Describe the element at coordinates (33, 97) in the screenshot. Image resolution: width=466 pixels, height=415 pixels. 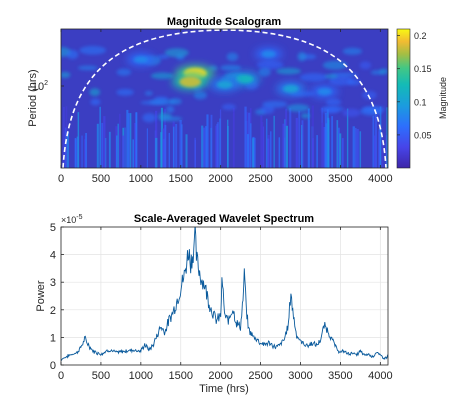
I see `scalogram-ylabel: Period (hrs)` at that location.